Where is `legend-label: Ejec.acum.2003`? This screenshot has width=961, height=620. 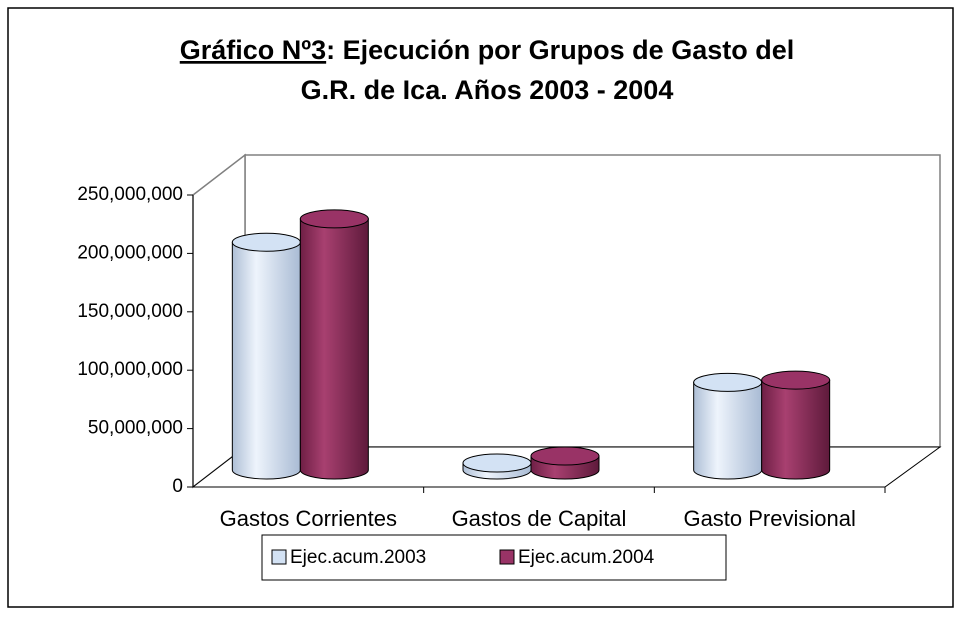 legend-label: Ejec.acum.2003 is located at coordinates (358, 557).